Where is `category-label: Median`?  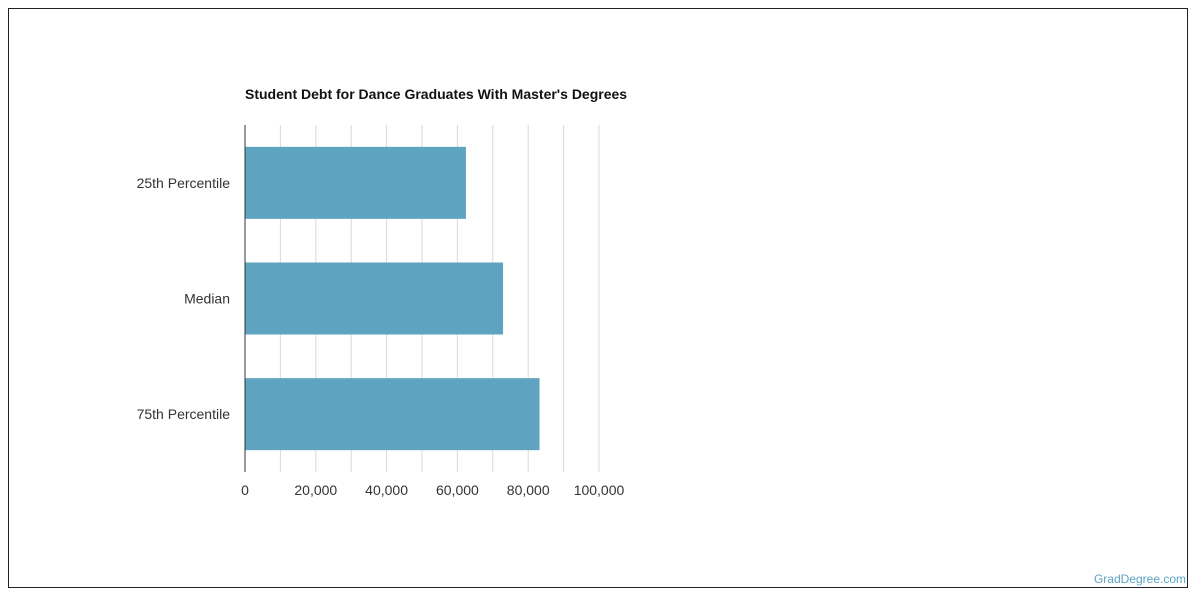
category-label: Median is located at coordinates (207, 299).